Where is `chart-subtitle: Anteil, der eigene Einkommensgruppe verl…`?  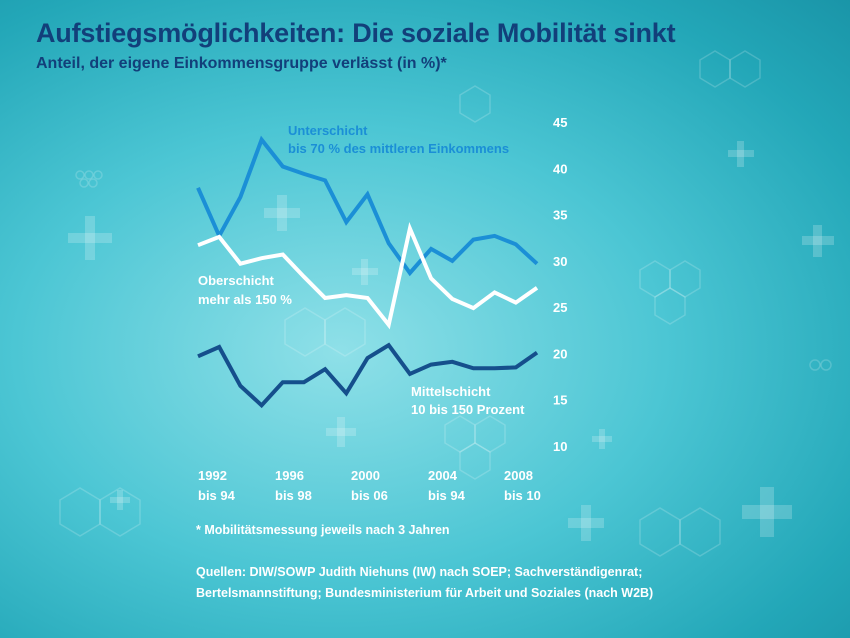 chart-subtitle: Anteil, der eigene Einkommensgruppe verl… is located at coordinates (241, 63).